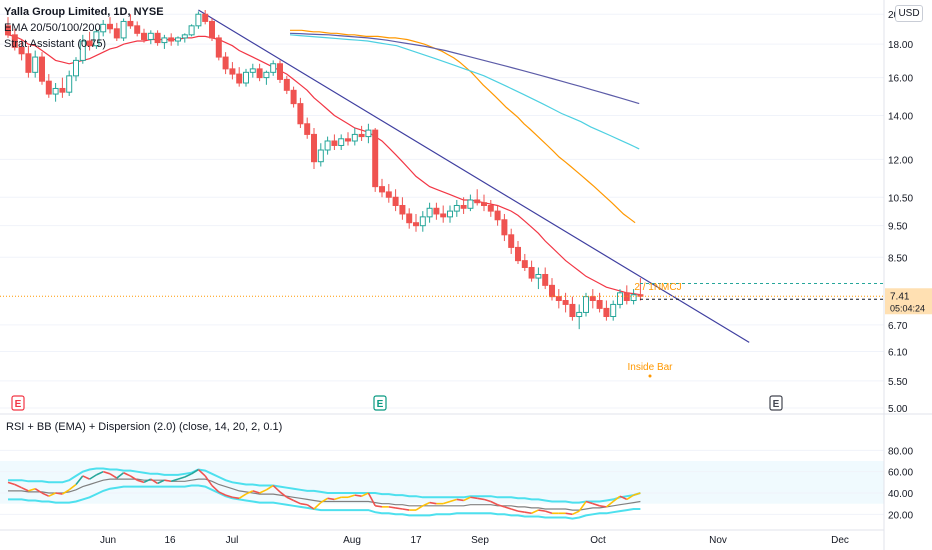 This screenshot has height=550, width=932. I want to click on inside-bar-label: Inside Bar, so click(650, 367).